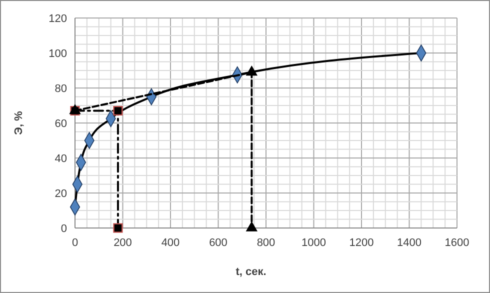  What do you see at coordinates (170, 243) in the screenshot?
I see `x-tick-label: 400` at bounding box center [170, 243].